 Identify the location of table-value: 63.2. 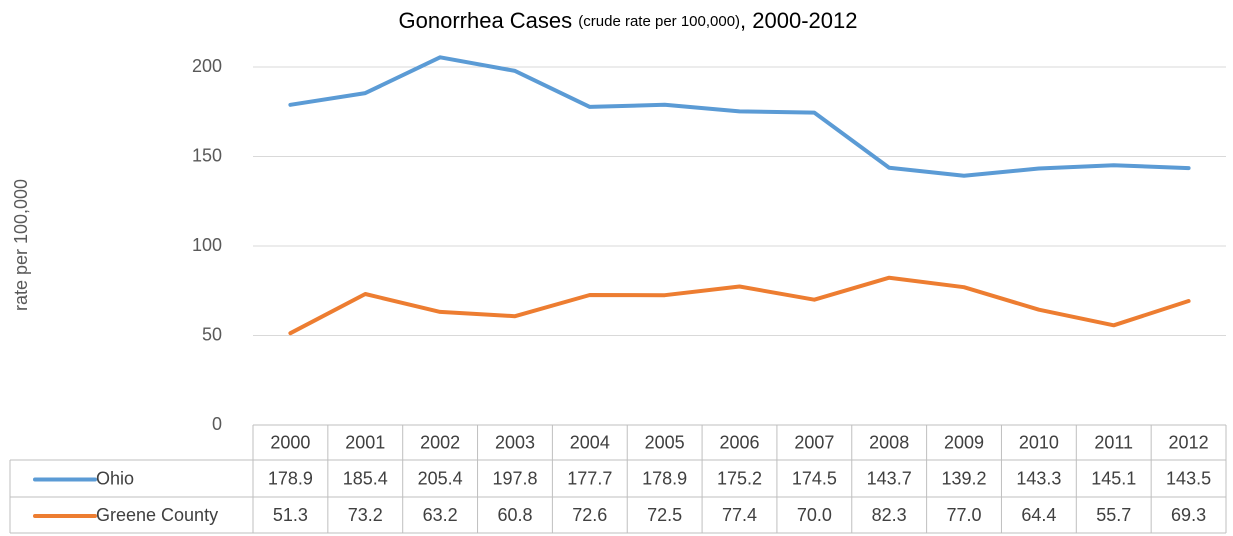
(440, 515).